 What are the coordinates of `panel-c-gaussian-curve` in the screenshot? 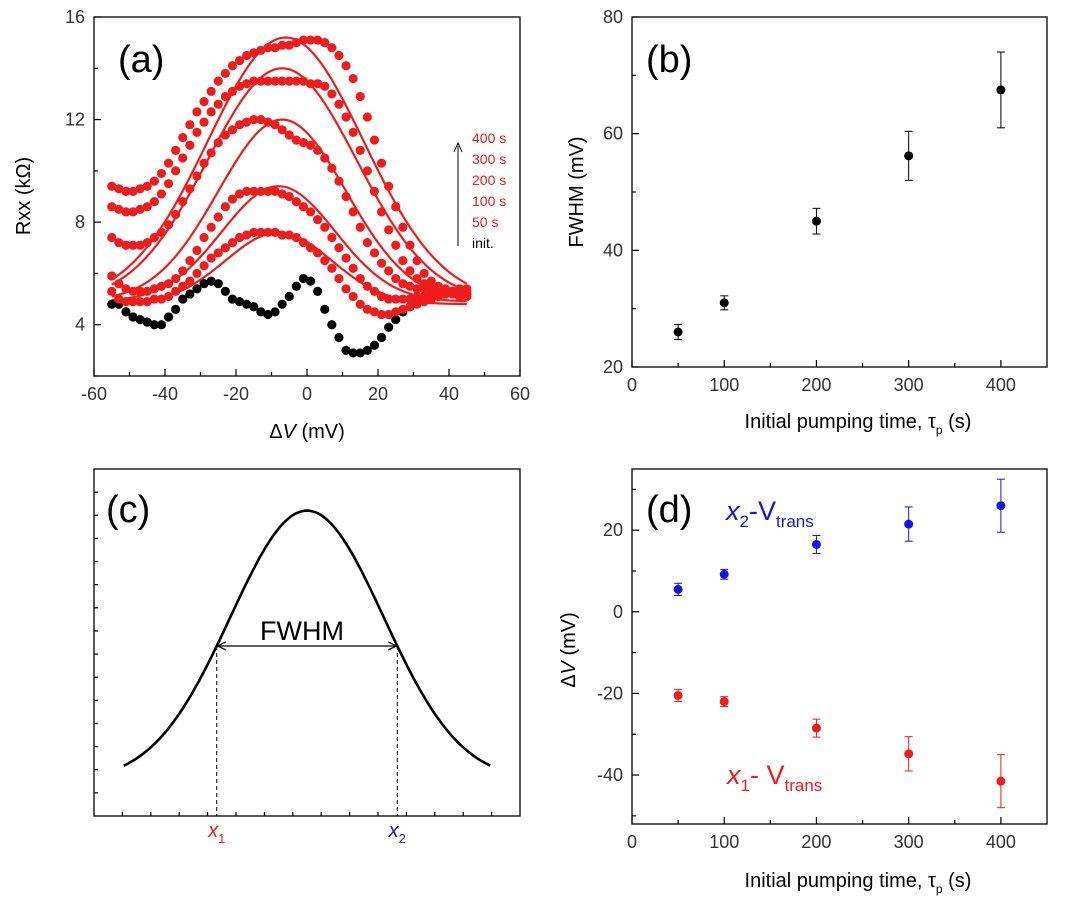 It's located at (307, 638).